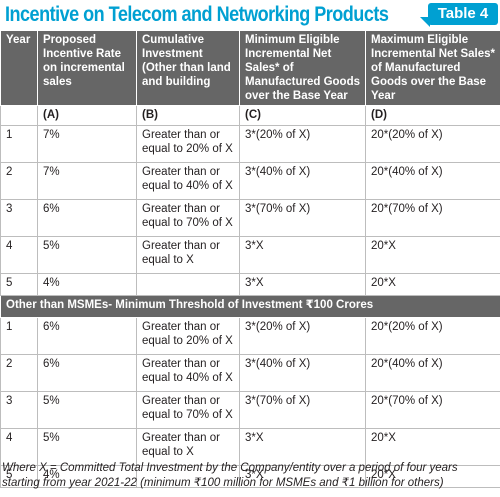 Image resolution: width=500 pixels, height=497 pixels. Describe the element at coordinates (432, 115) in the screenshot. I see `letter-cell: (D)` at that location.